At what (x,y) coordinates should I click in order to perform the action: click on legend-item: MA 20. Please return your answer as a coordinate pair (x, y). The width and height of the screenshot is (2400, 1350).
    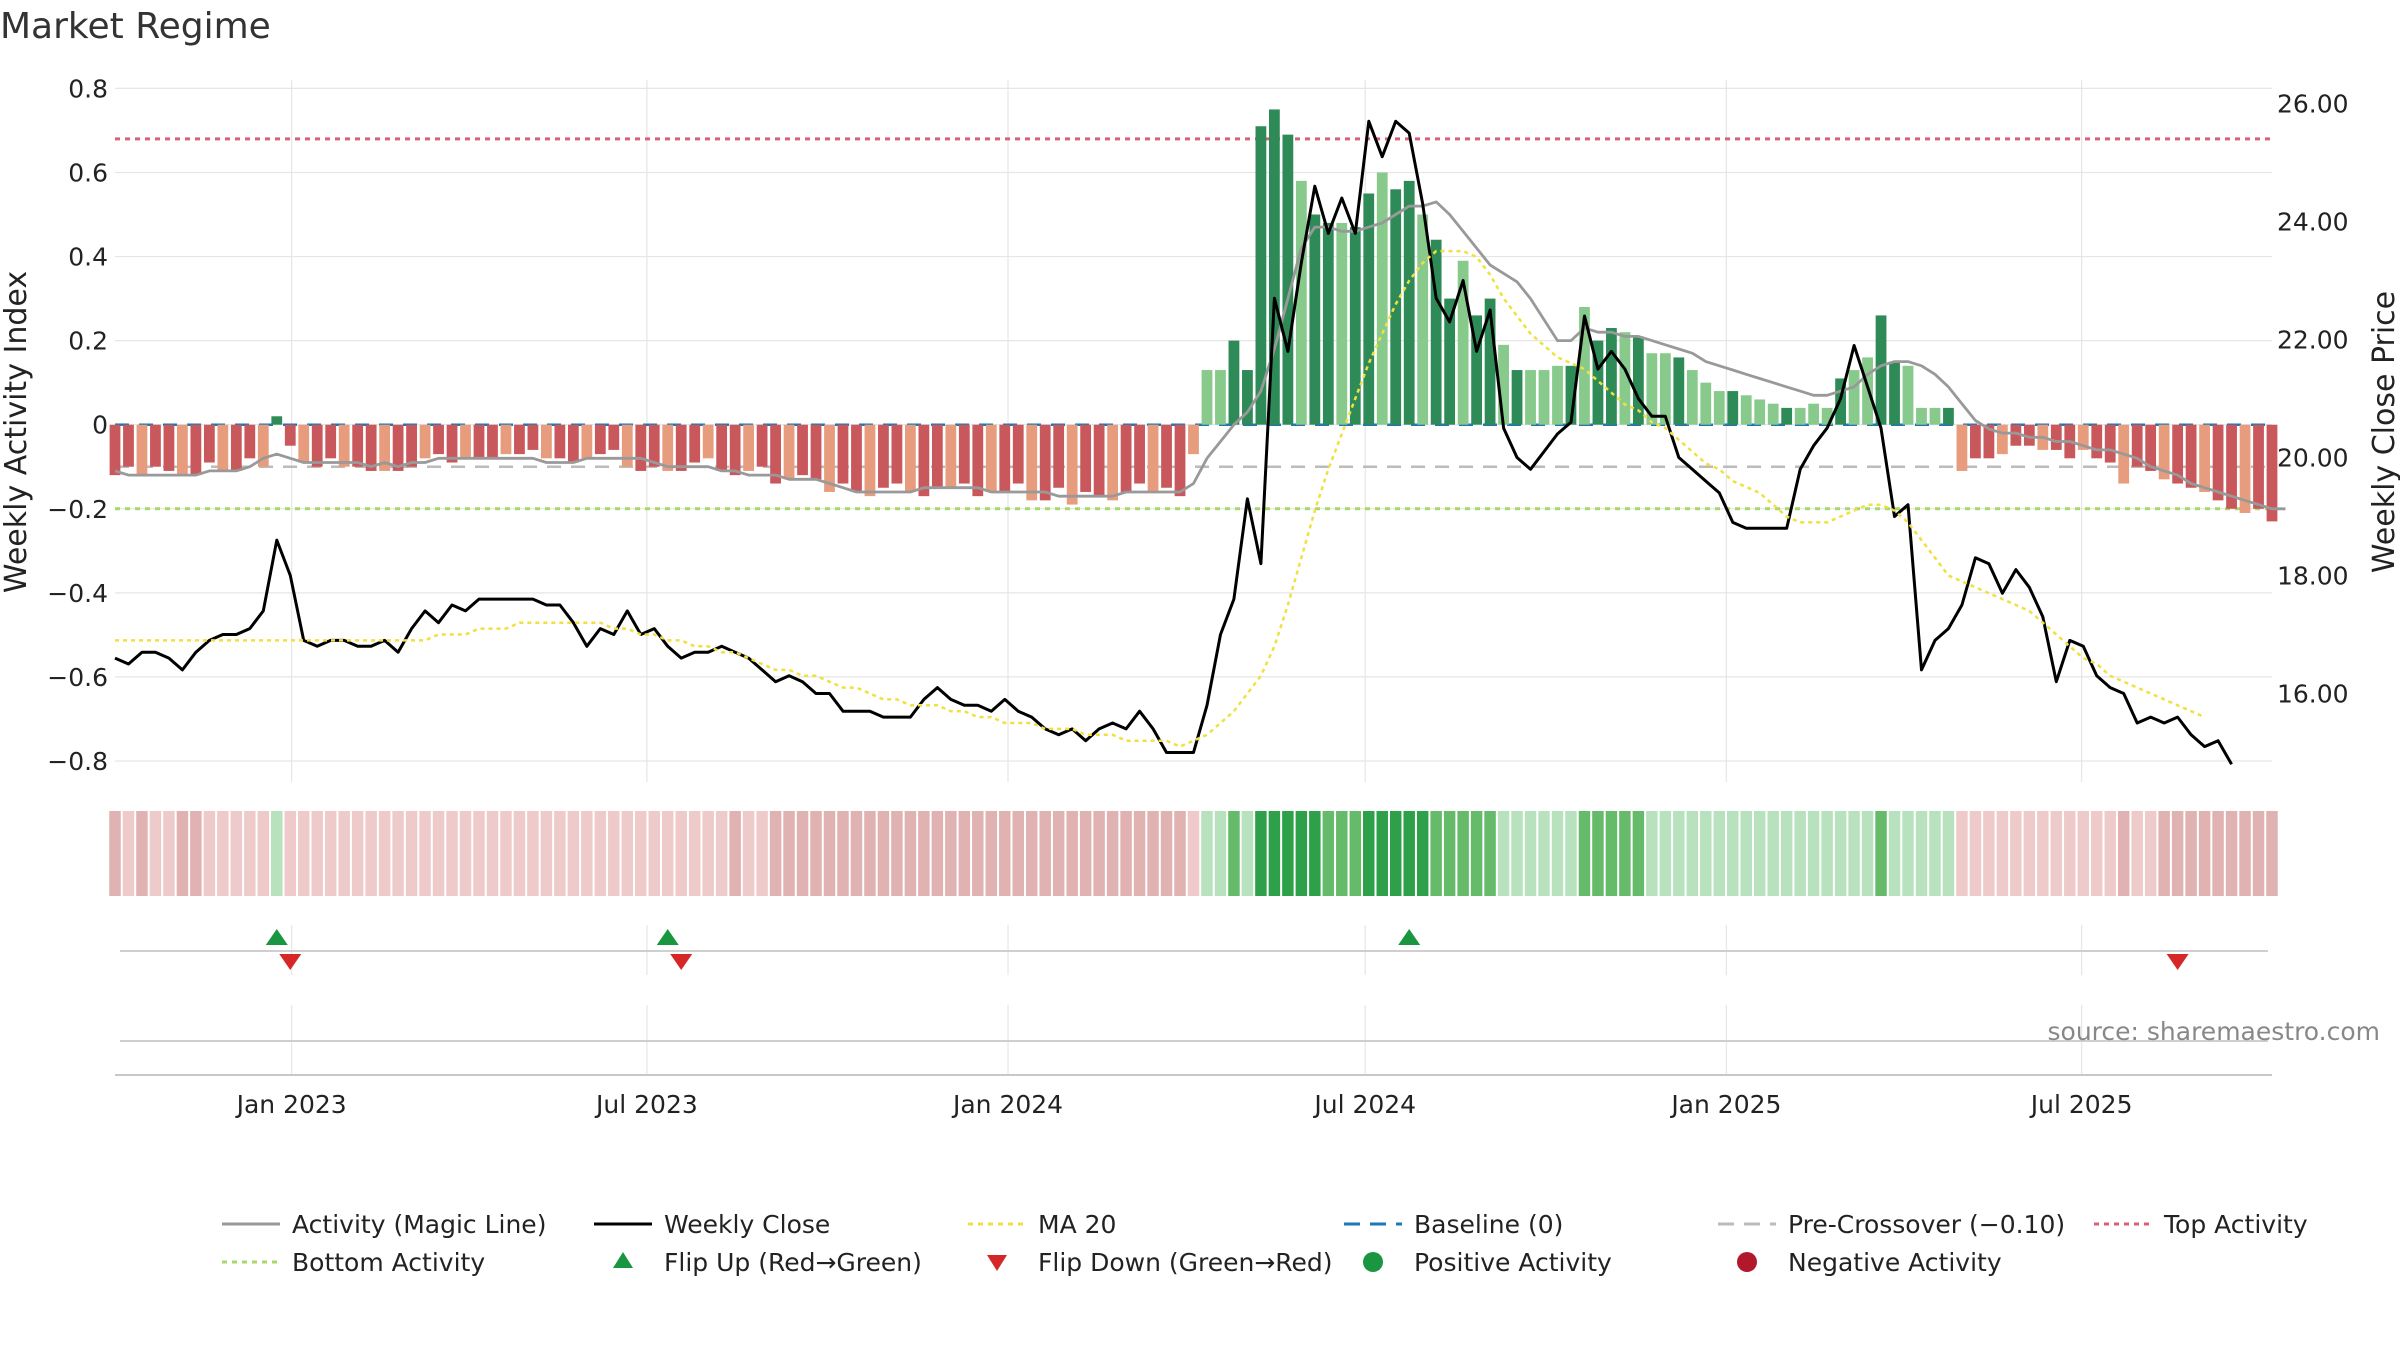
    Looking at the image, I should click on (1042, 1224).